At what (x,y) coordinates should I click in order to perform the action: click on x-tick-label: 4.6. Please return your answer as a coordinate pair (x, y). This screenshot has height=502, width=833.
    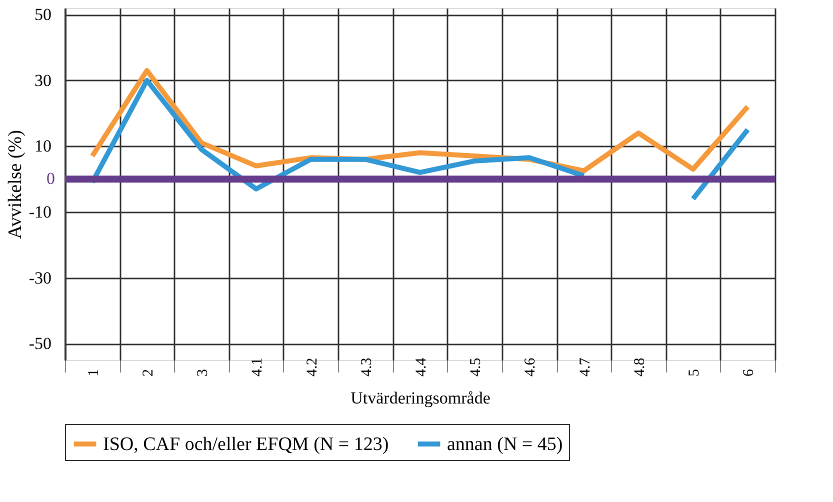
    Looking at the image, I should click on (530, 366).